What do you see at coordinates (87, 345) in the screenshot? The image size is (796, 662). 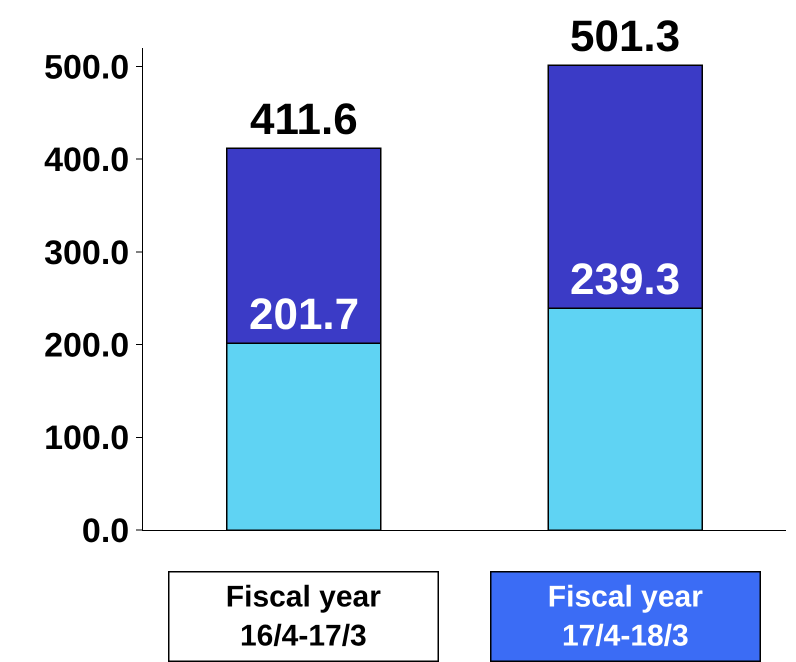 I see `y-tick-label: 200.0` at bounding box center [87, 345].